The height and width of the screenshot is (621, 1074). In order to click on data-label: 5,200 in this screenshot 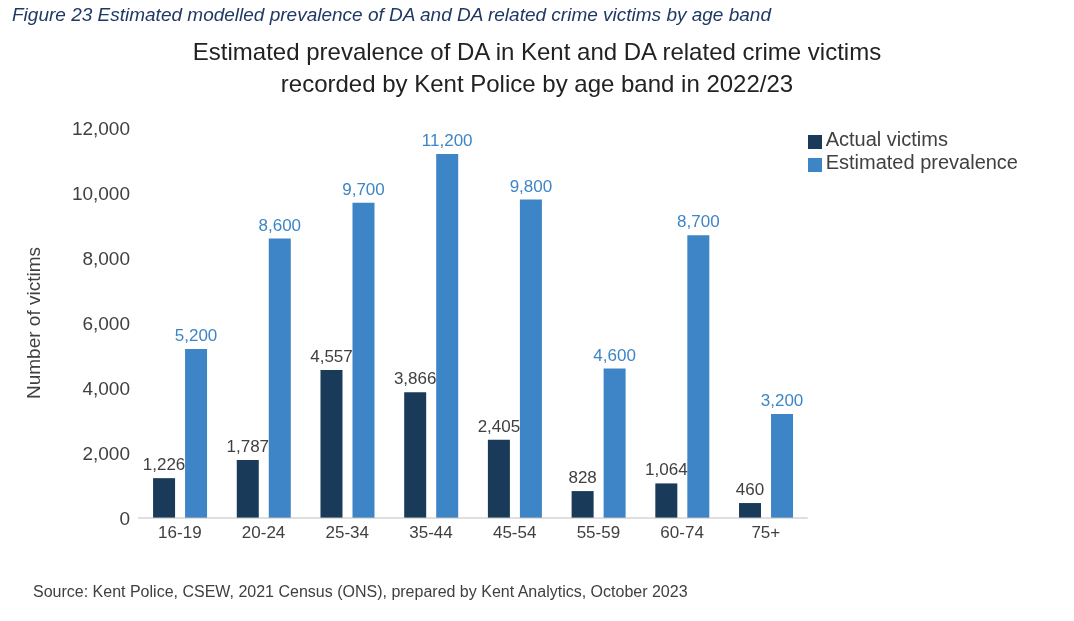, I will do `click(196, 335)`.